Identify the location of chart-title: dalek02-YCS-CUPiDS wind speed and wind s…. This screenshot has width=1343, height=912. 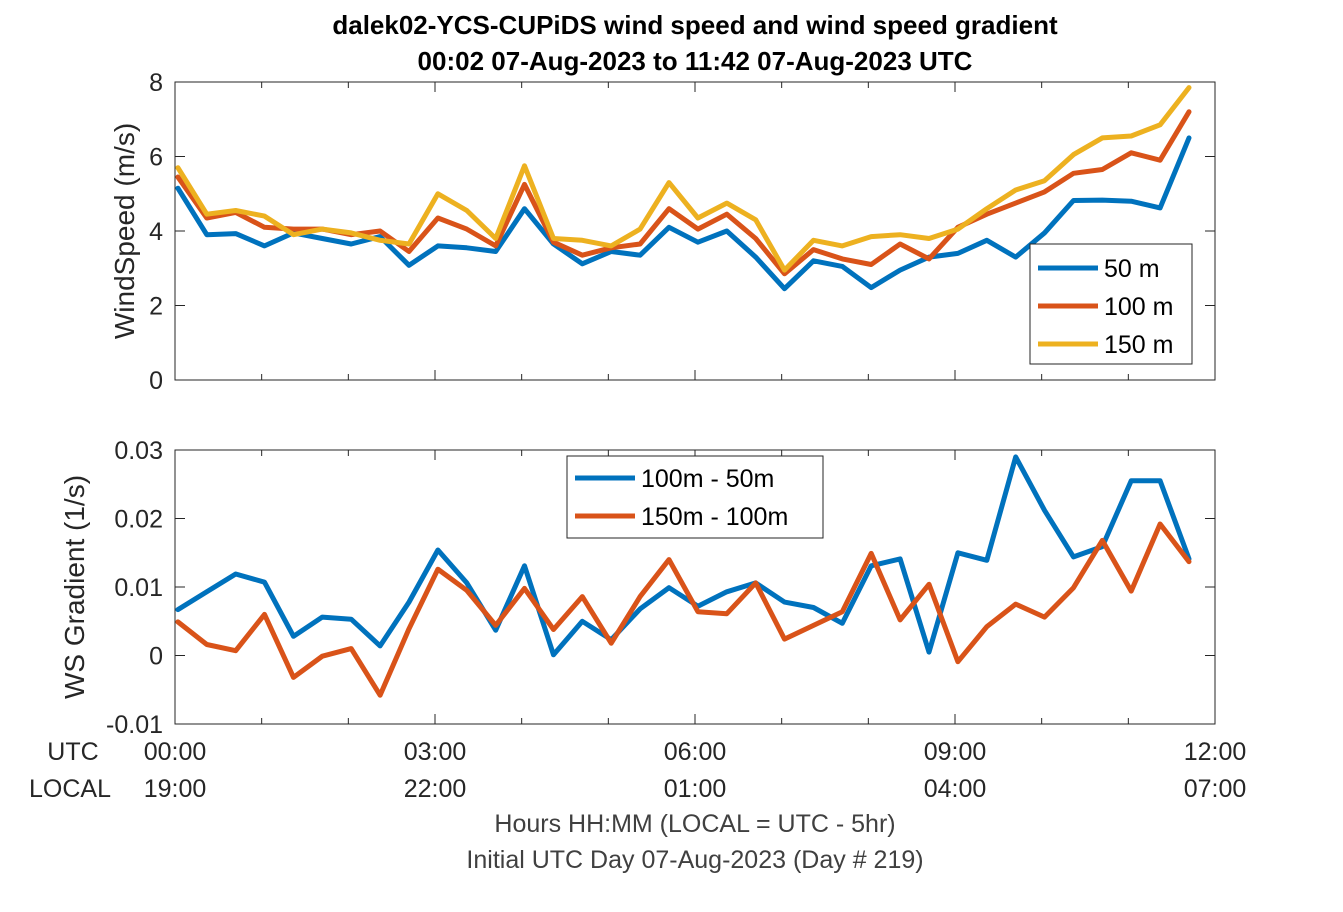
(695, 25).